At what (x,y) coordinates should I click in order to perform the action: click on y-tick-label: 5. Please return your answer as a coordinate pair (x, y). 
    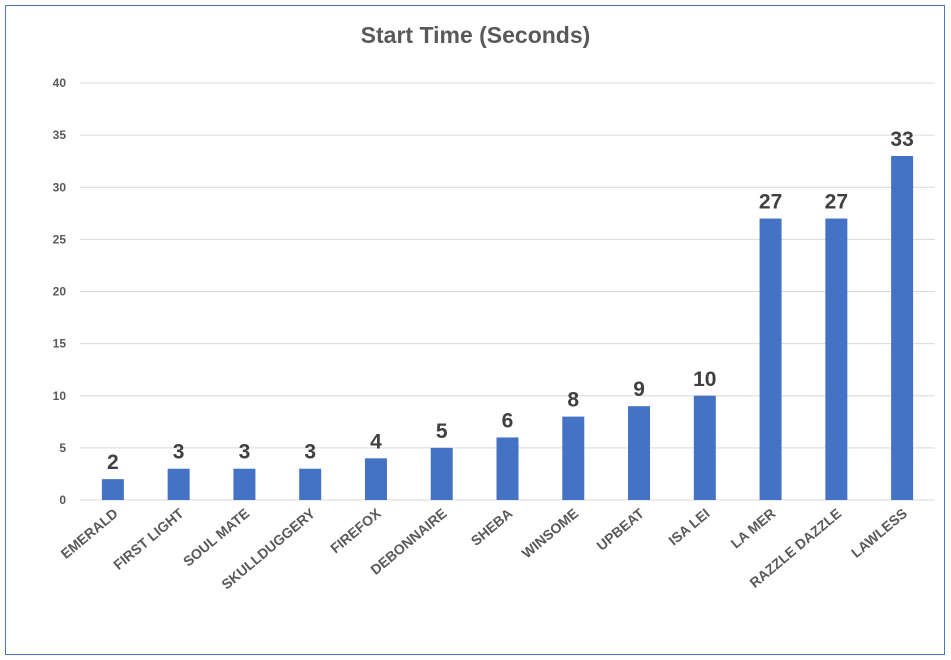
    Looking at the image, I should click on (62, 448).